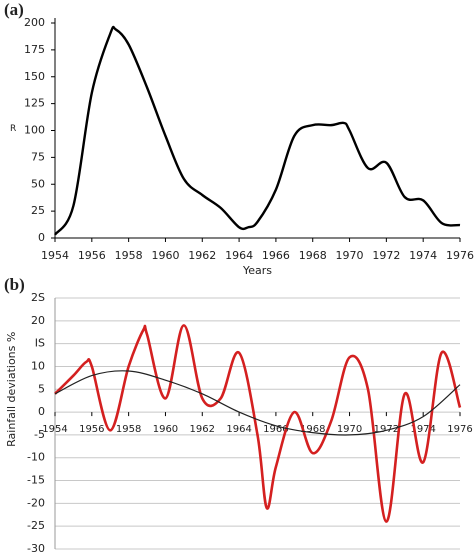 Image resolution: width=474 pixels, height=557 pixels. Describe the element at coordinates (39, 434) in the screenshot. I see `y-tick-label: -5` at that location.